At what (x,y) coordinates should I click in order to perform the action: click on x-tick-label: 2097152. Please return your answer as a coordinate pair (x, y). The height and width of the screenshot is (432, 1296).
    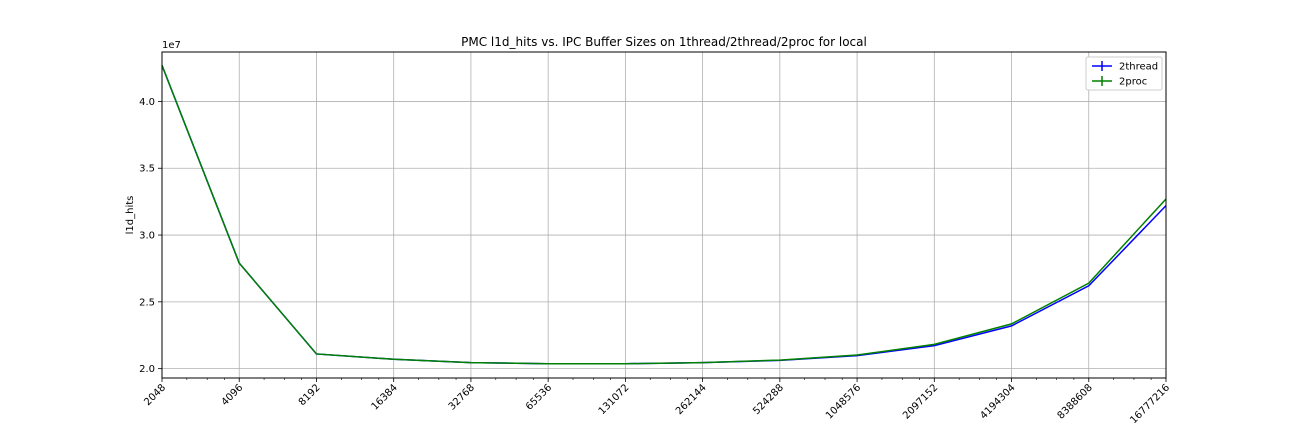
    Looking at the image, I should click on (920, 401).